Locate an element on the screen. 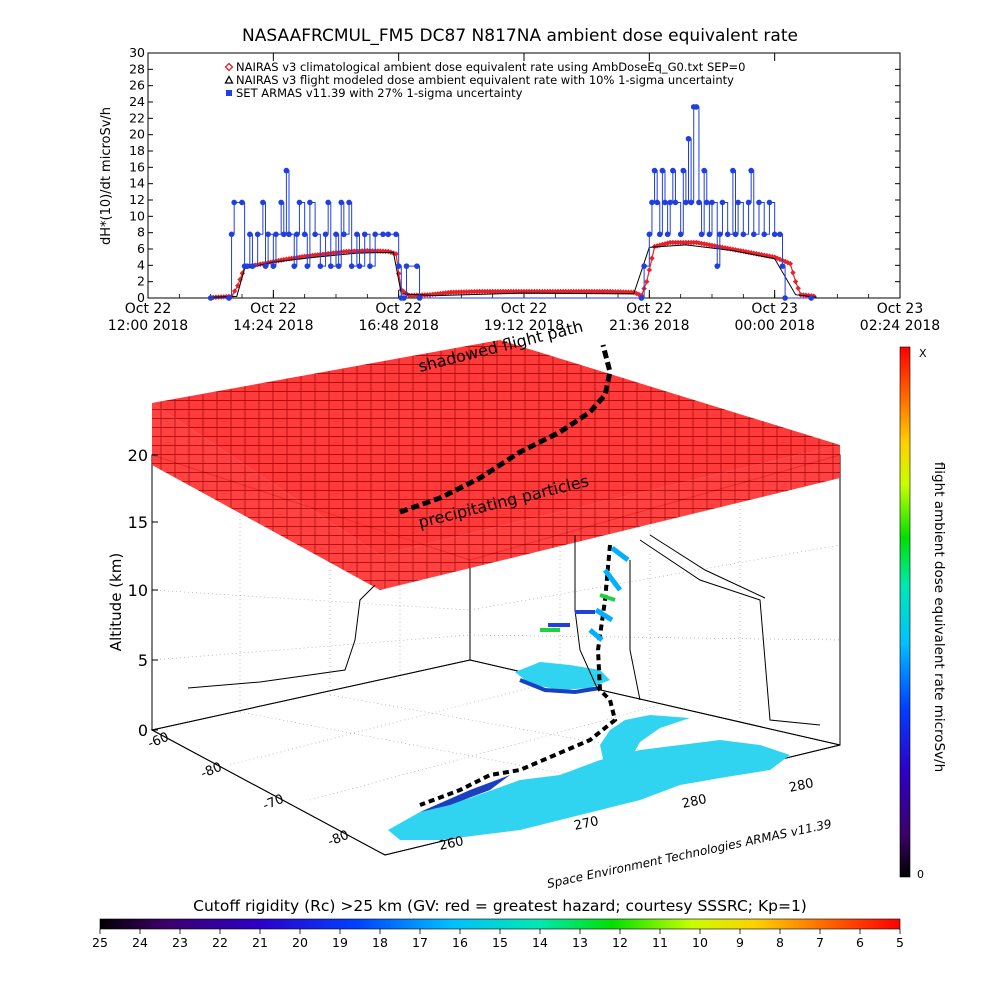  rigidity-tick-label: 13 is located at coordinates (580, 942).